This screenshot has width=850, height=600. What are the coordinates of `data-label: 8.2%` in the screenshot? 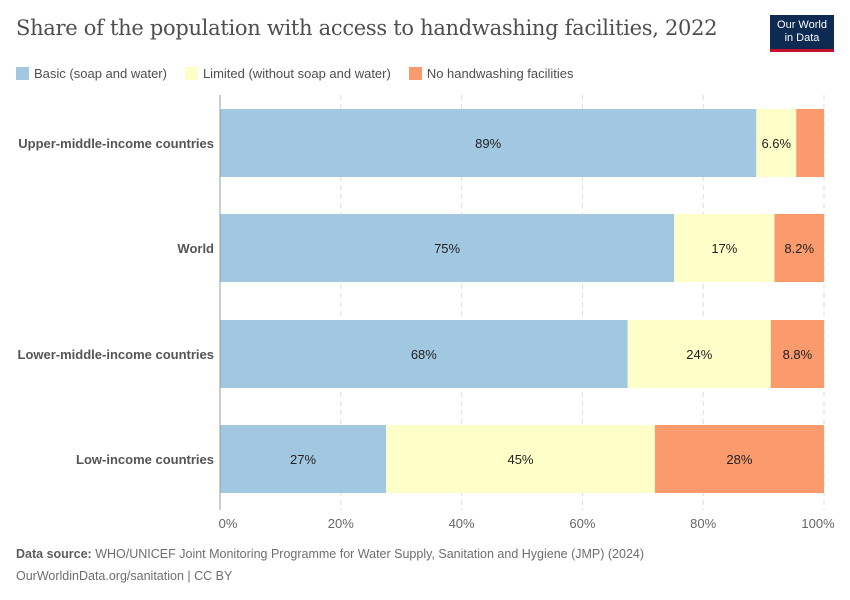 It's located at (799, 248).